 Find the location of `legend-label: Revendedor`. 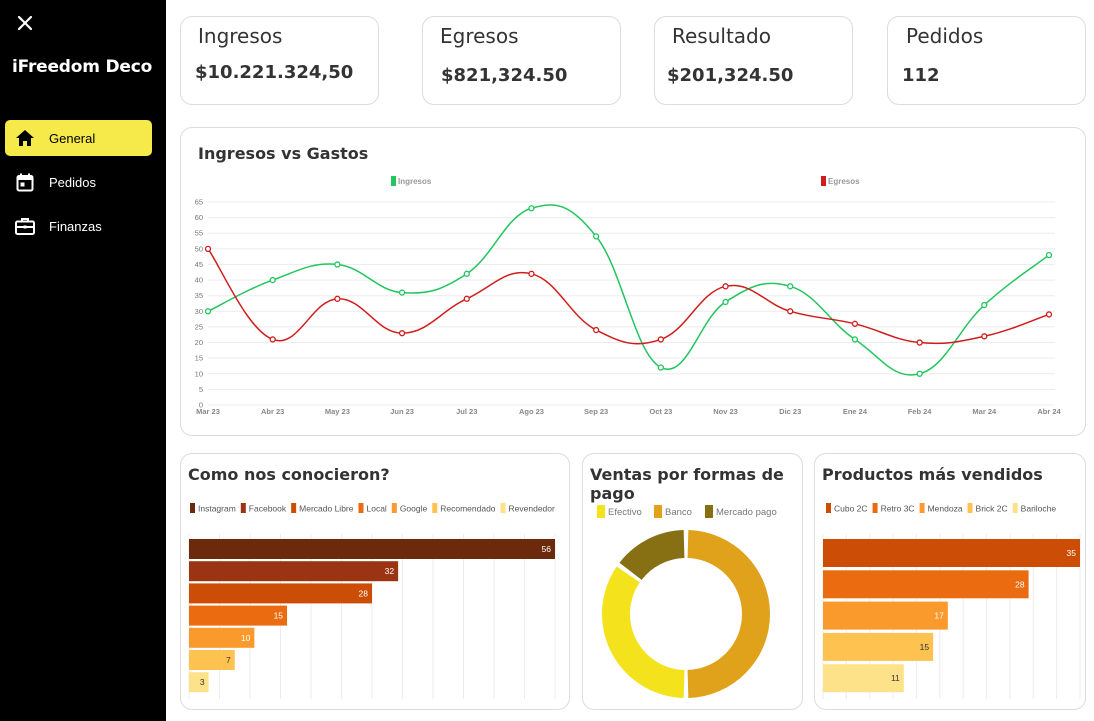

legend-label: Revendedor is located at coordinates (532, 509).